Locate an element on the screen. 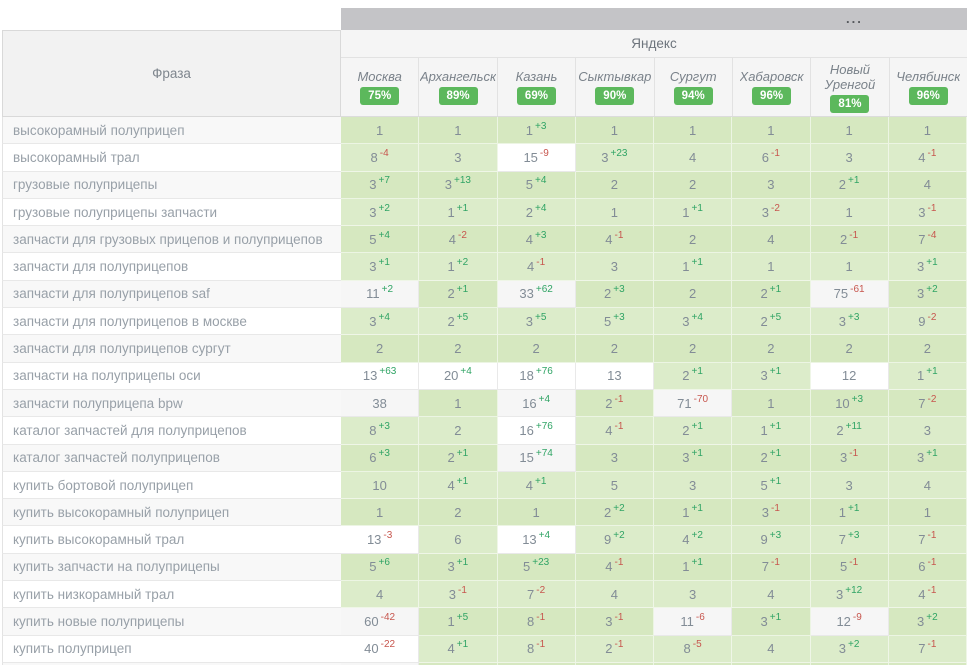 This screenshot has height=665, width=967. position-cell: 9 +2 is located at coordinates (614, 540).